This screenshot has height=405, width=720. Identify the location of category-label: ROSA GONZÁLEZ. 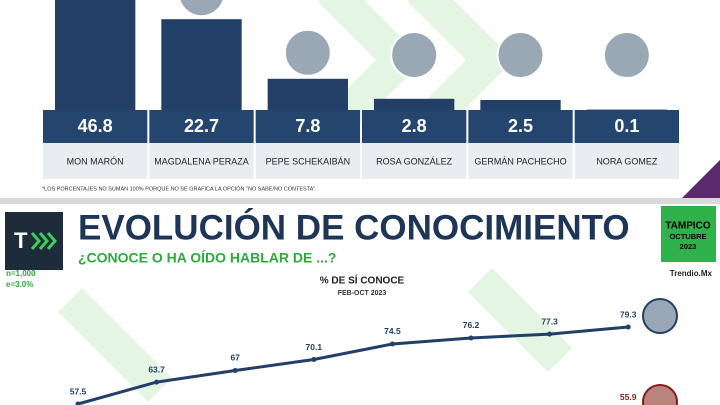
(414, 161).